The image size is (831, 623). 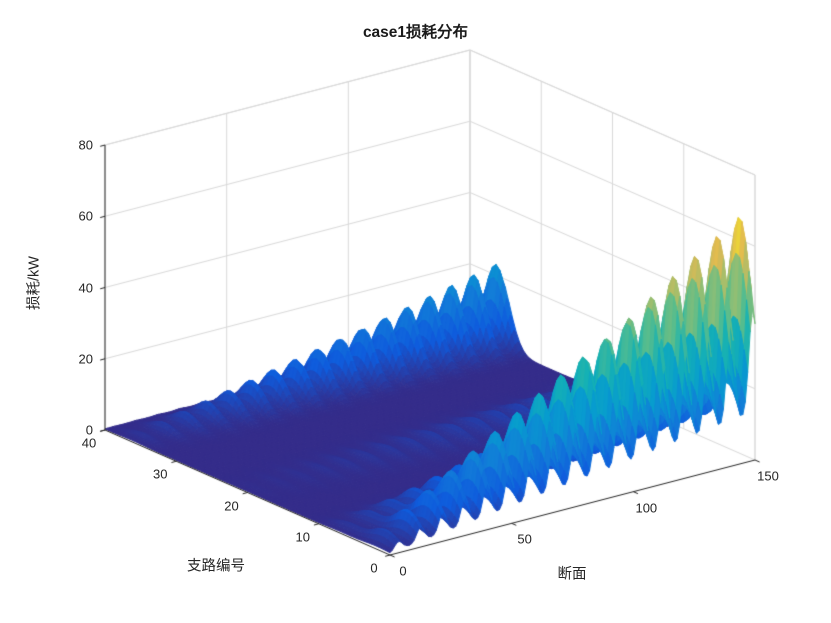 I want to click on y-tick-label: 10, so click(x=302, y=537).